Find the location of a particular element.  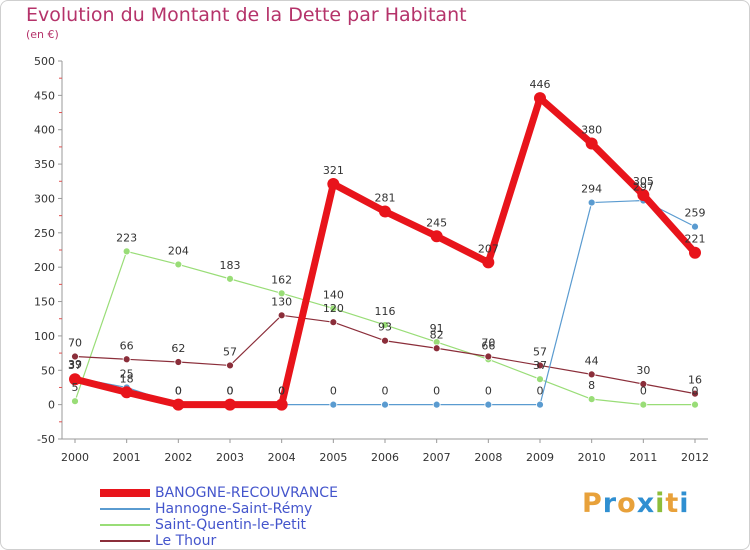

y-tick-label: 150 is located at coordinates (44, 302).